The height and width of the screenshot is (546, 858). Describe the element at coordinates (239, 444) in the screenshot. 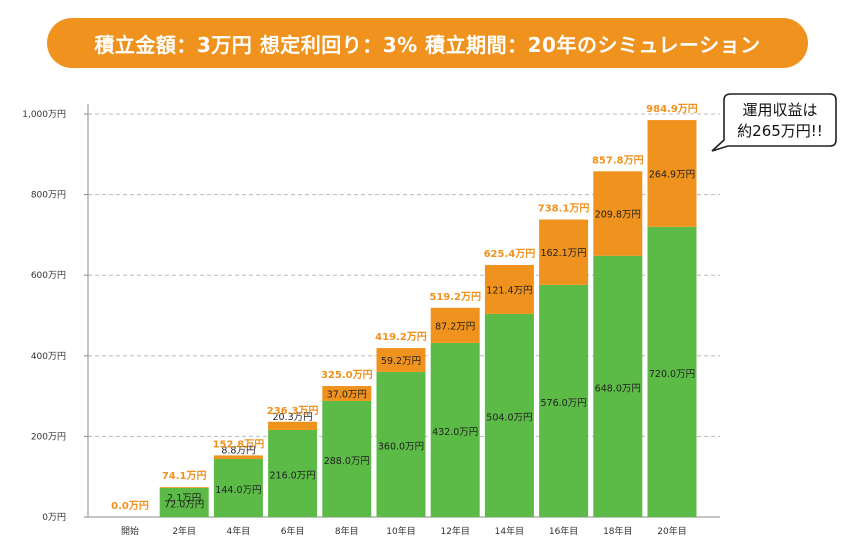

I see `total-value-label: 152.8万円` at that location.